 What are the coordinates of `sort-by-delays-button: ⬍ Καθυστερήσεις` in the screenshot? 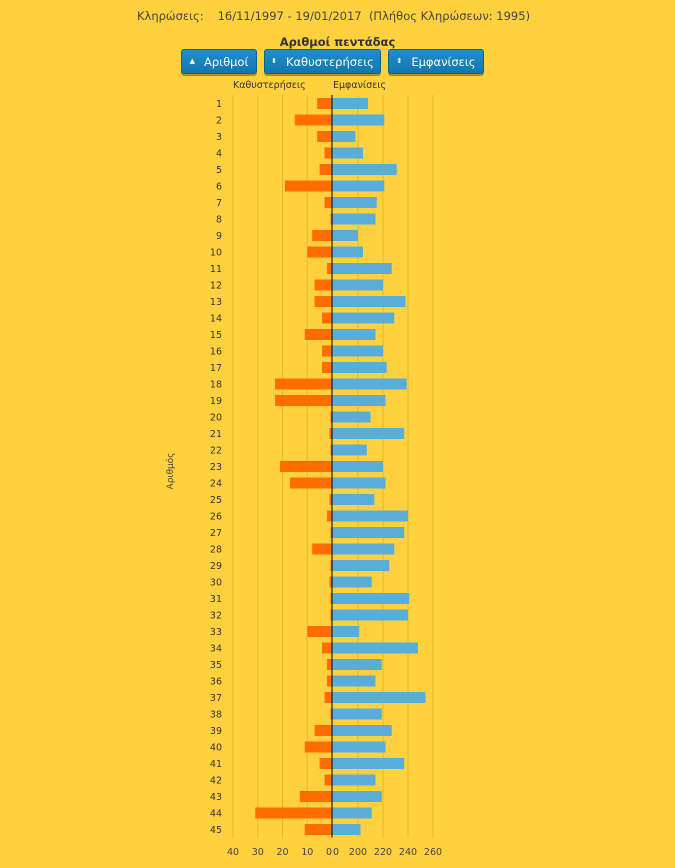 It's located at (322, 61).